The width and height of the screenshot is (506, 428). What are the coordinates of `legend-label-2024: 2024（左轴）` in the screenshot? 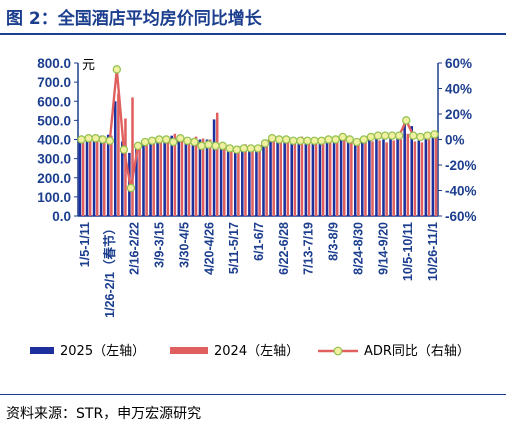 It's located at (256, 351).